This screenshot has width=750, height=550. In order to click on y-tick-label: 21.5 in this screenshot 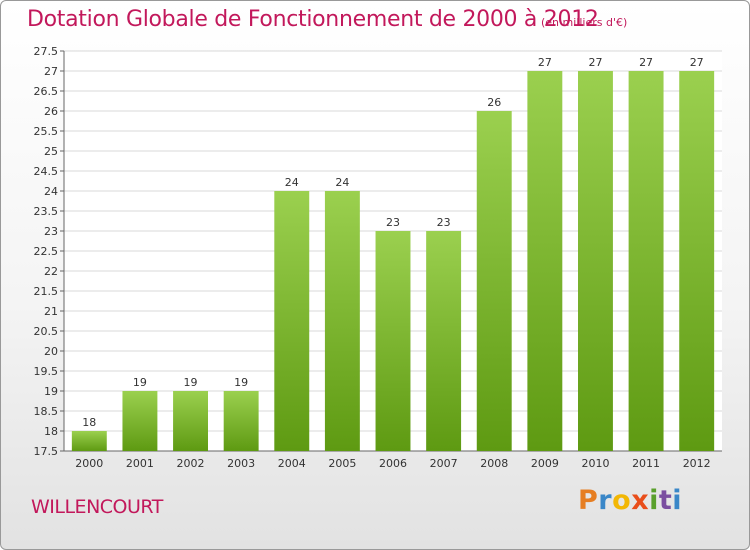, I will do `click(46, 291)`.